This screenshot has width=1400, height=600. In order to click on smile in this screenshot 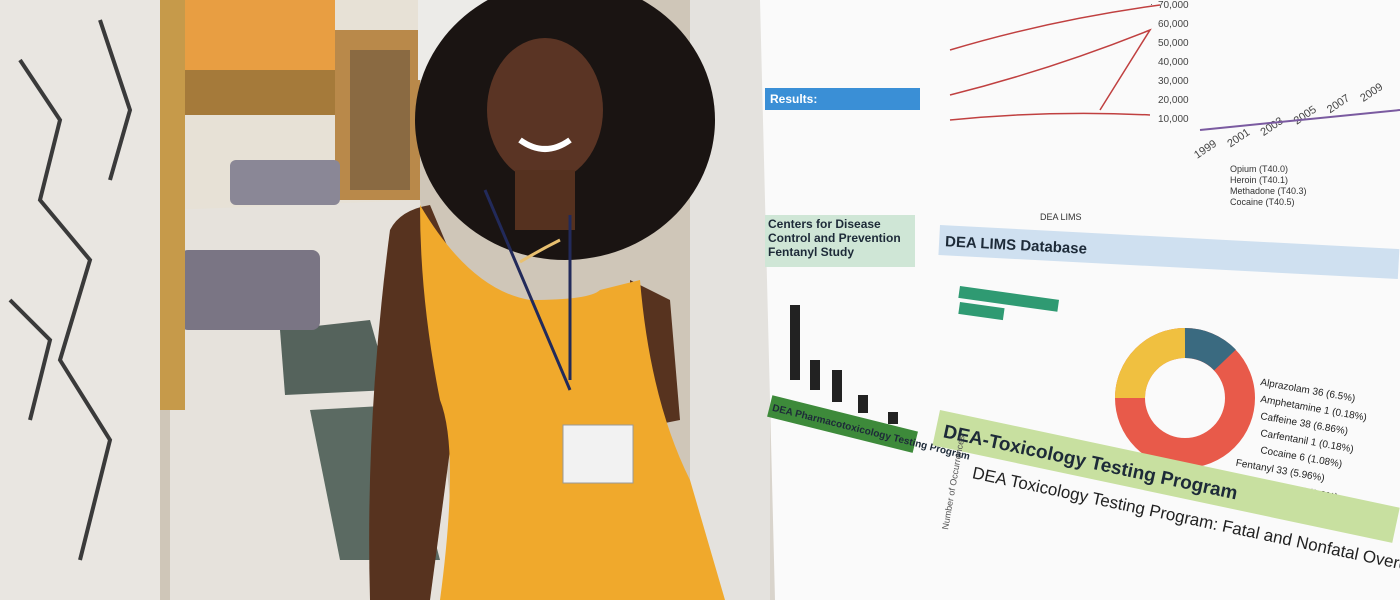, I will do `click(545, 144)`.